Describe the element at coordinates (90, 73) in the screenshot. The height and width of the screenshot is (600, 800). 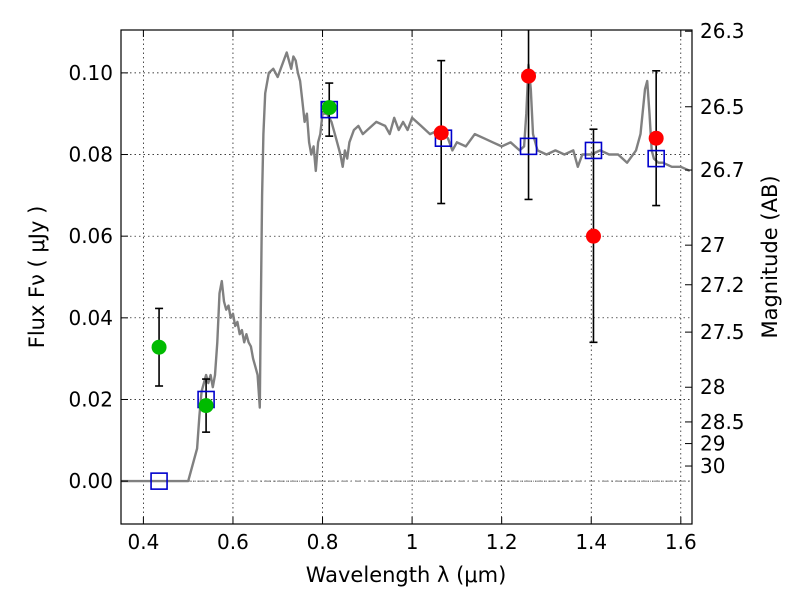
I see `y-tick-label: 0.10` at that location.